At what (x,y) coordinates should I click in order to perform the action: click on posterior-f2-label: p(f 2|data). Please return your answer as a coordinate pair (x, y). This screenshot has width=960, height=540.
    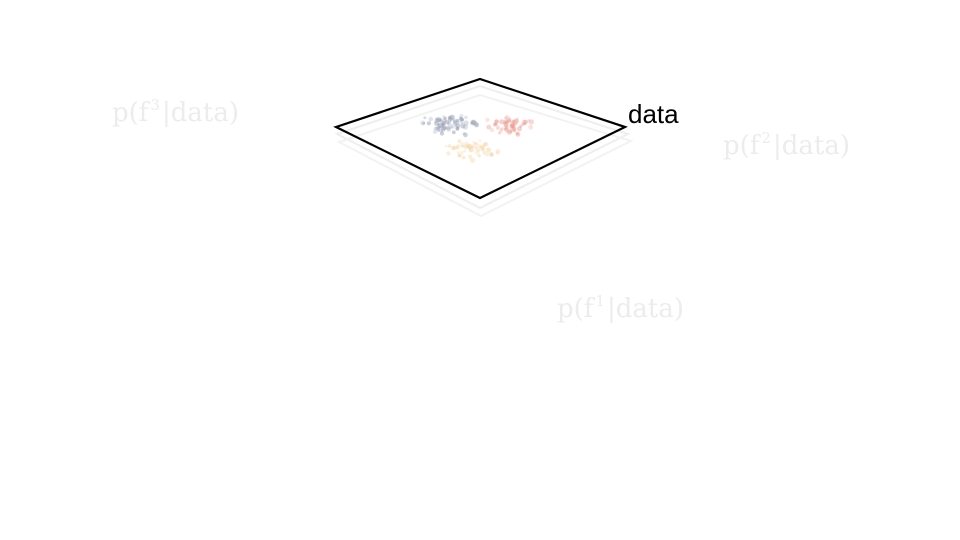
    Looking at the image, I should click on (786, 145).